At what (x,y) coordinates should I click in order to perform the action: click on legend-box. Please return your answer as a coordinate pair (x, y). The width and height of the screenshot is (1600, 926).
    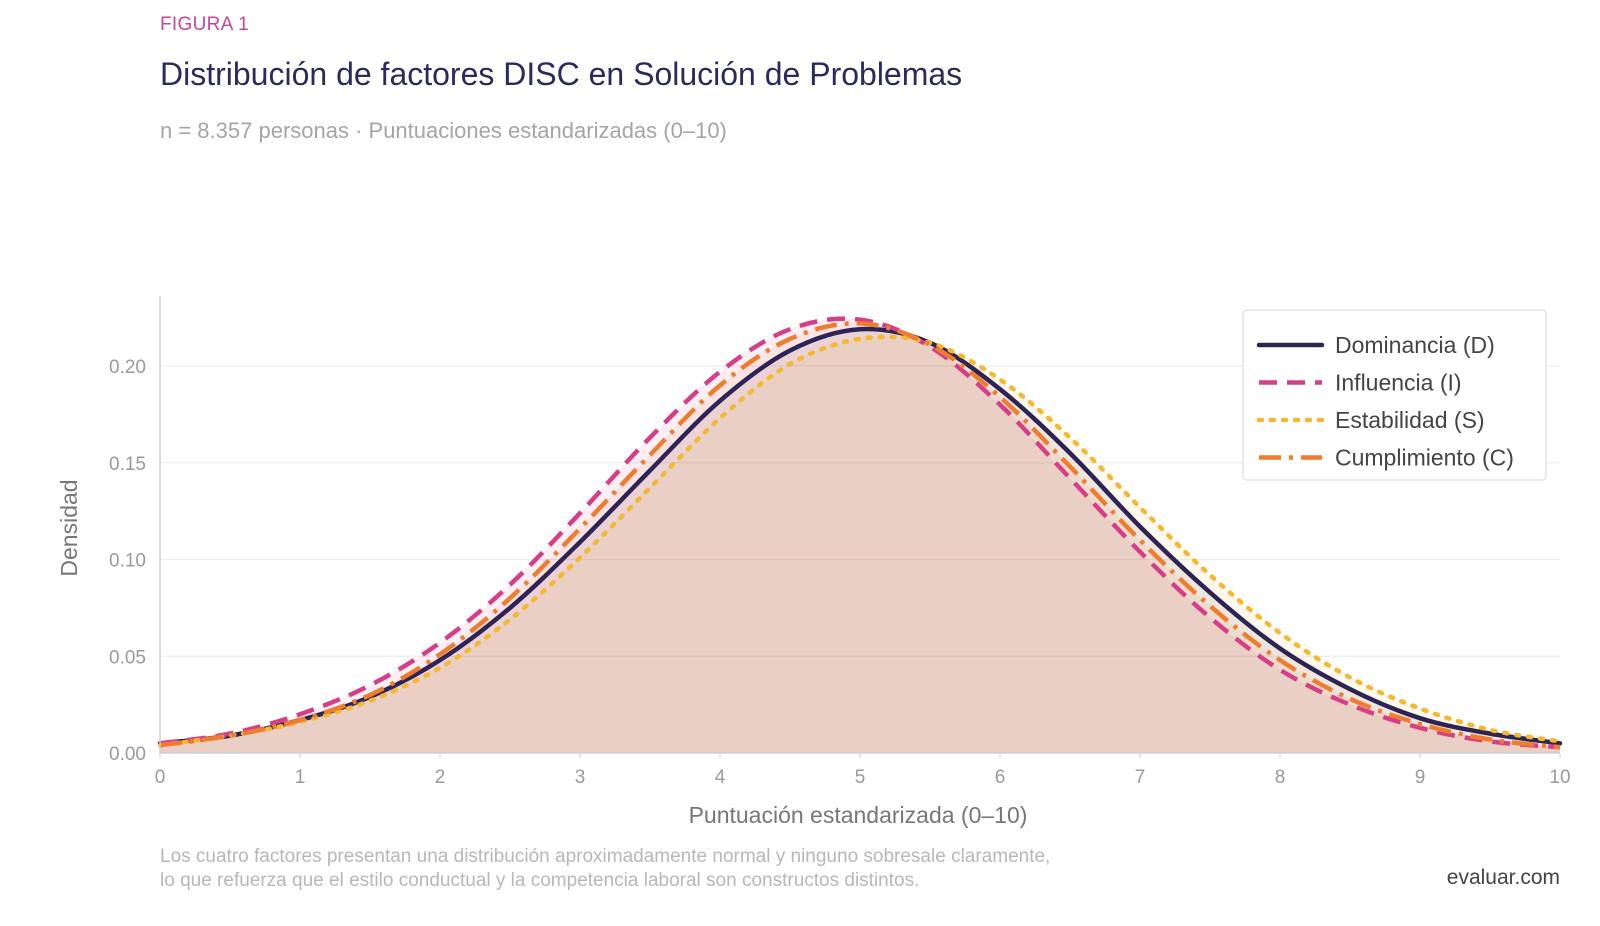
    Looking at the image, I should click on (1394, 395).